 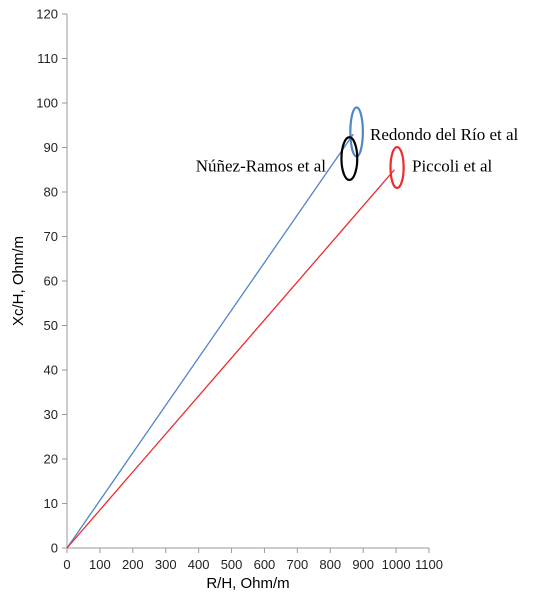 I want to click on y-tick-label: 90, so click(x=51, y=147).